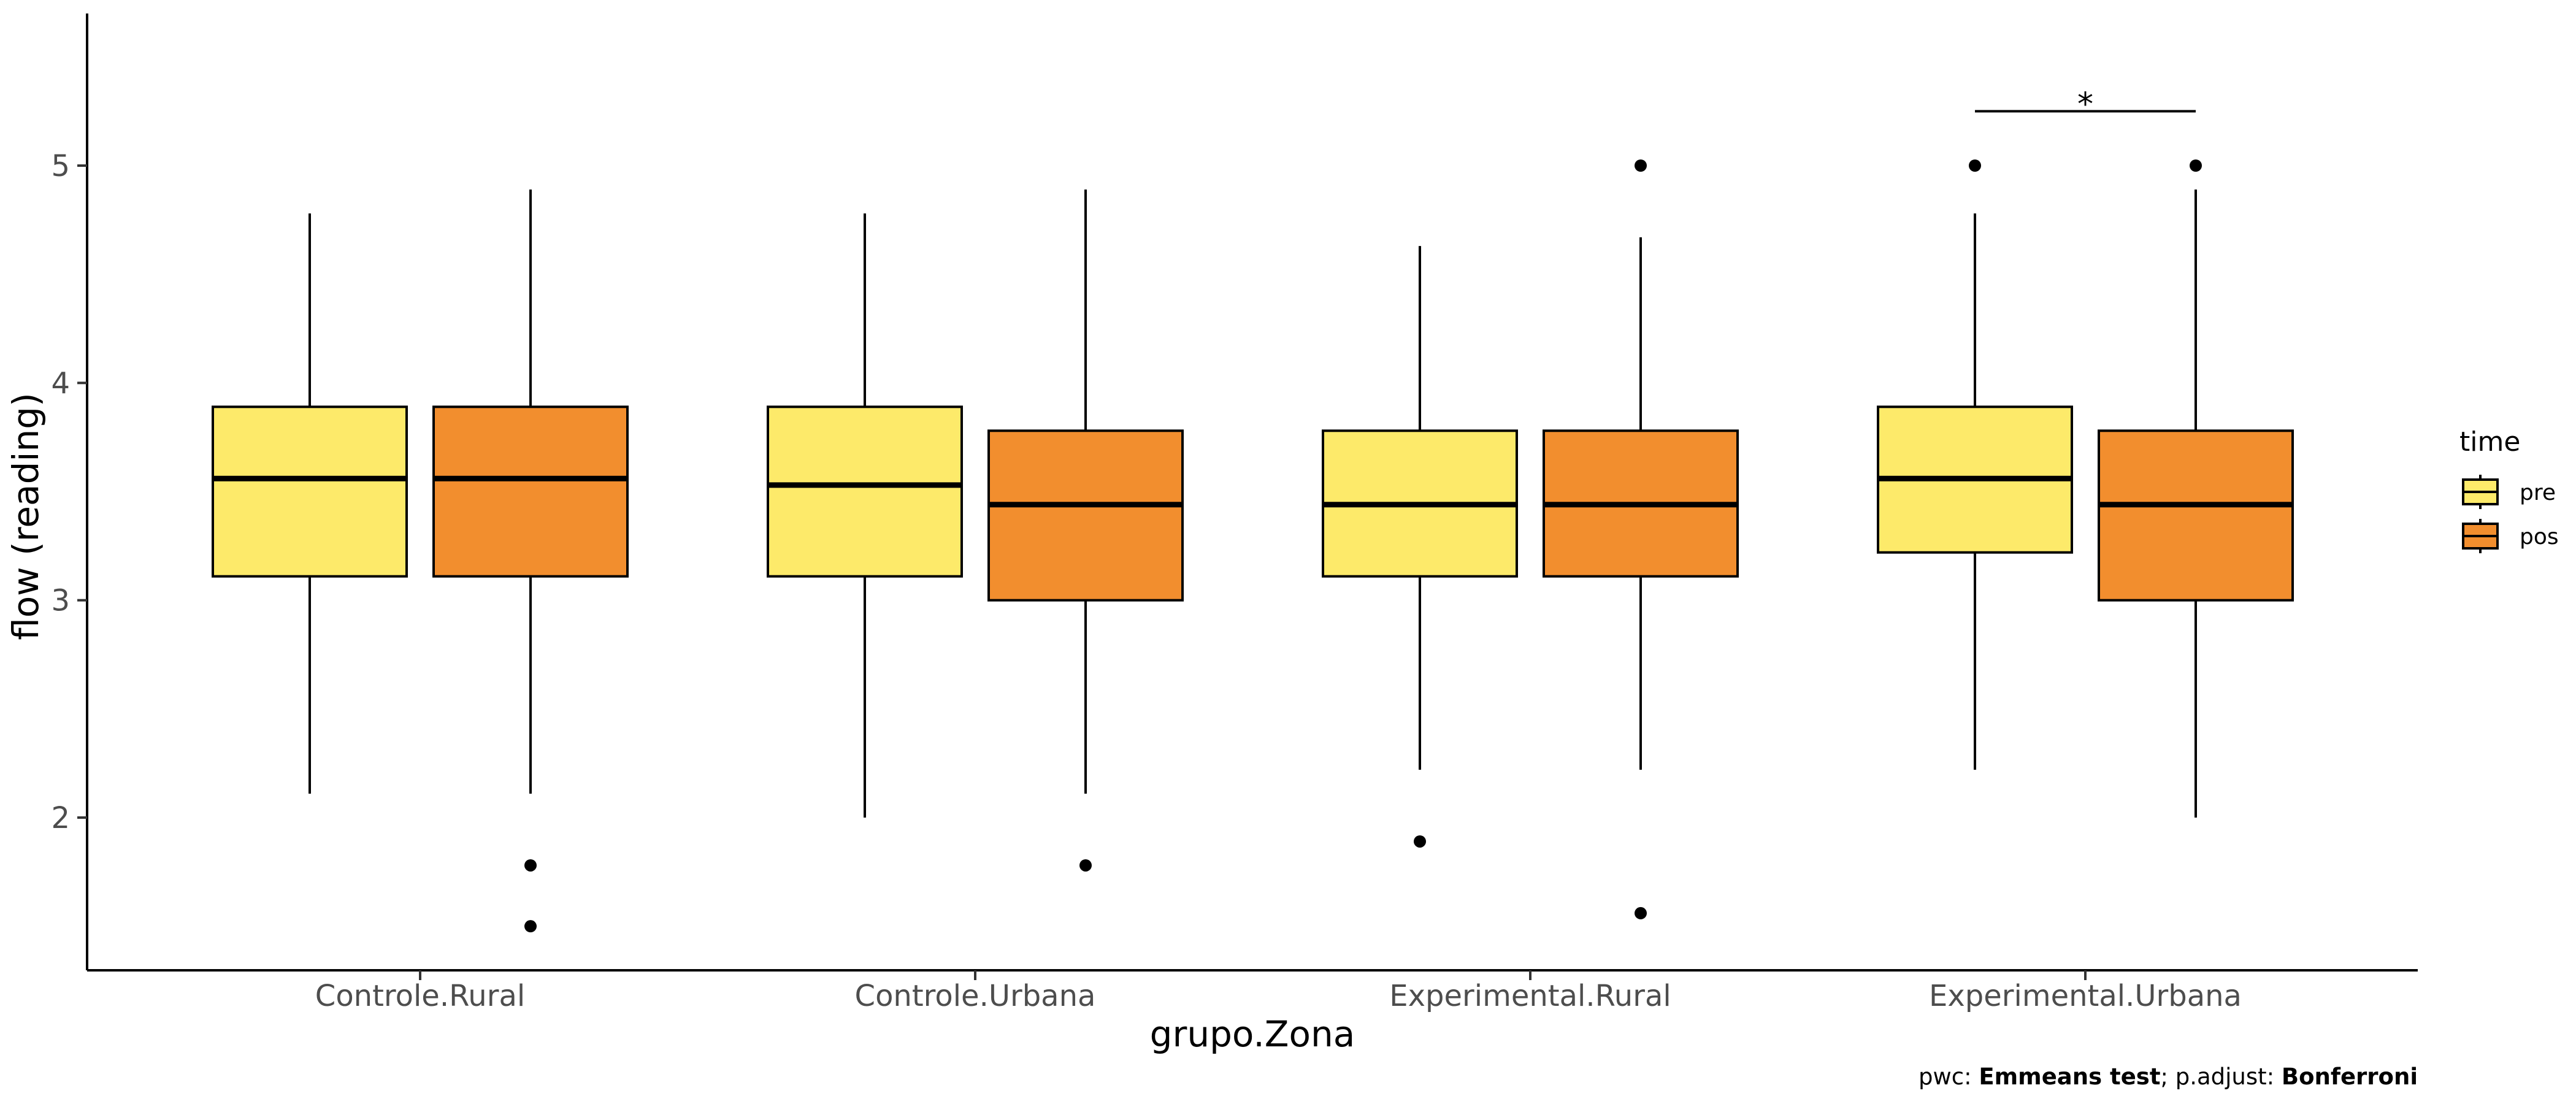 This screenshot has width=2576, height=1104. Describe the element at coordinates (1641, 539) in the screenshot. I see `box-pos-Experimental.Rural` at that location.